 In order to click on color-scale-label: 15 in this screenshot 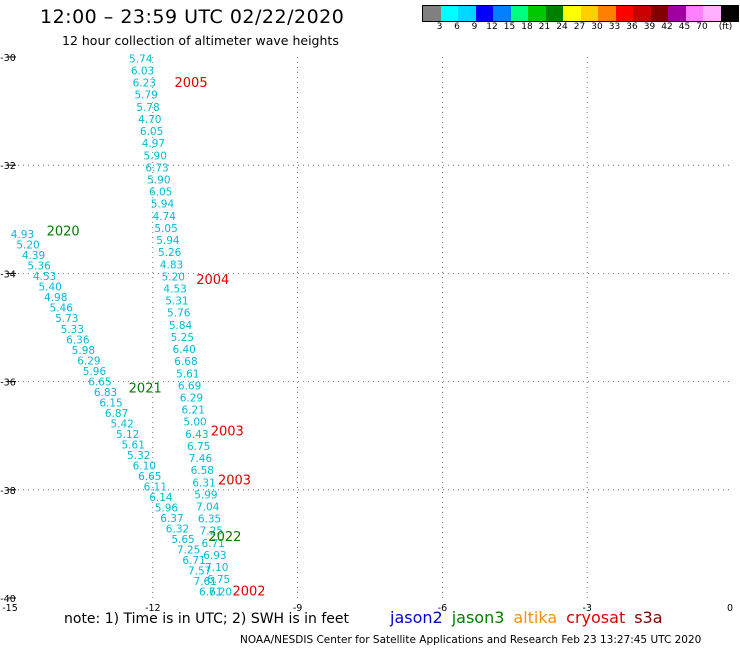, I will do `click(509, 27)`.